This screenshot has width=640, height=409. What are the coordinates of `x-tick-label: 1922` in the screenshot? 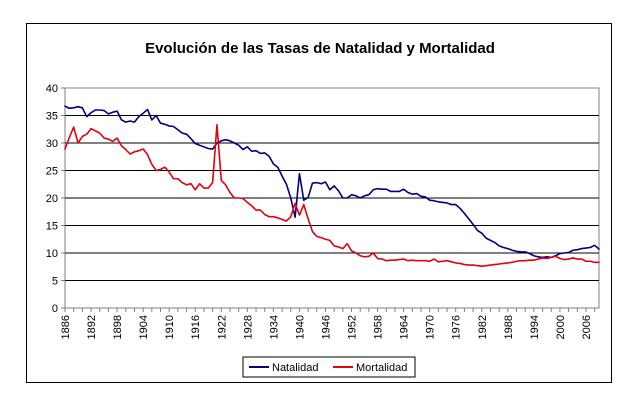 It's located at (222, 327).